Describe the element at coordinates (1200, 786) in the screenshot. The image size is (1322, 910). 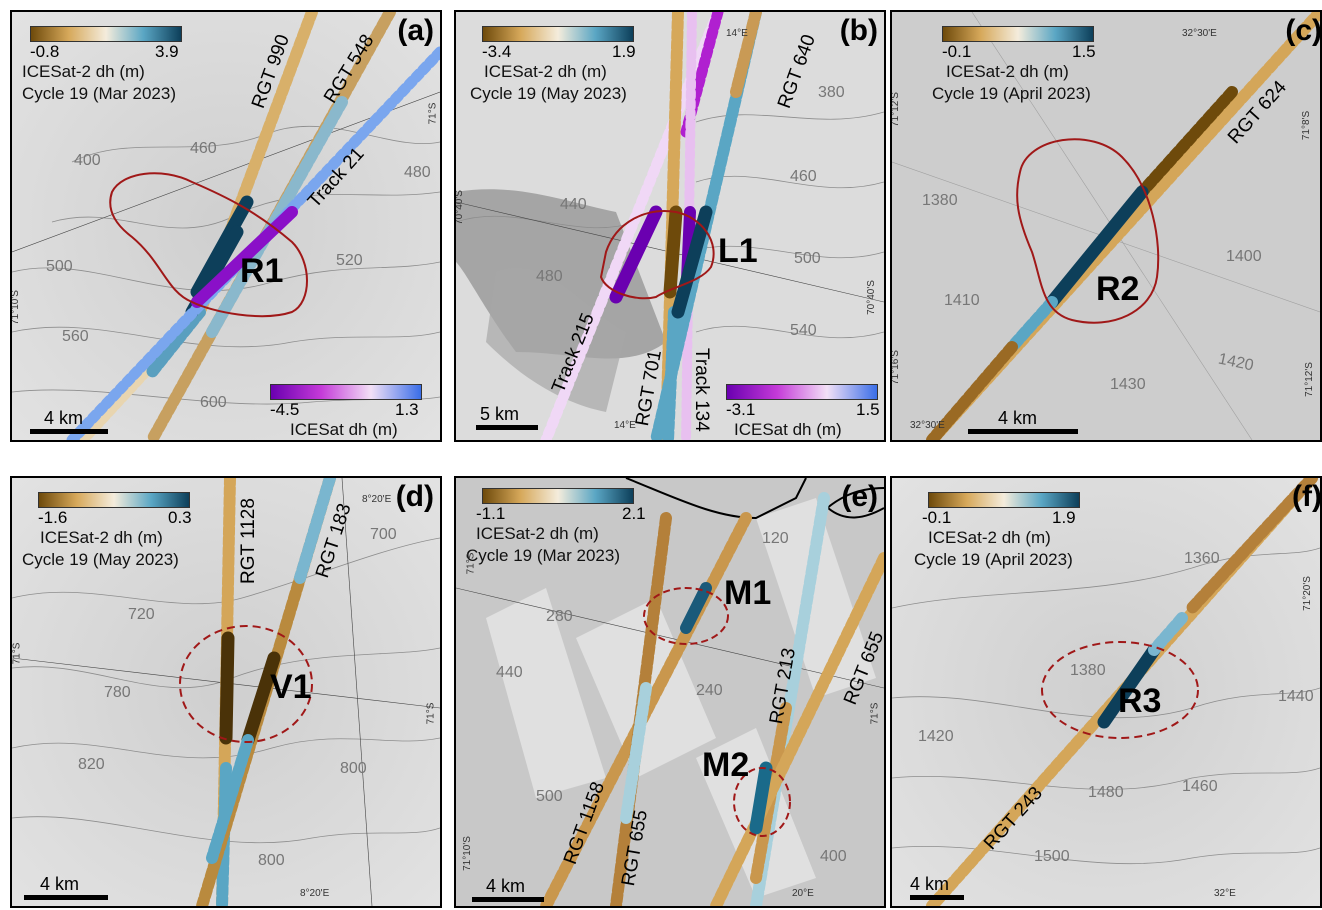
I see `contour-label: 1460` at that location.